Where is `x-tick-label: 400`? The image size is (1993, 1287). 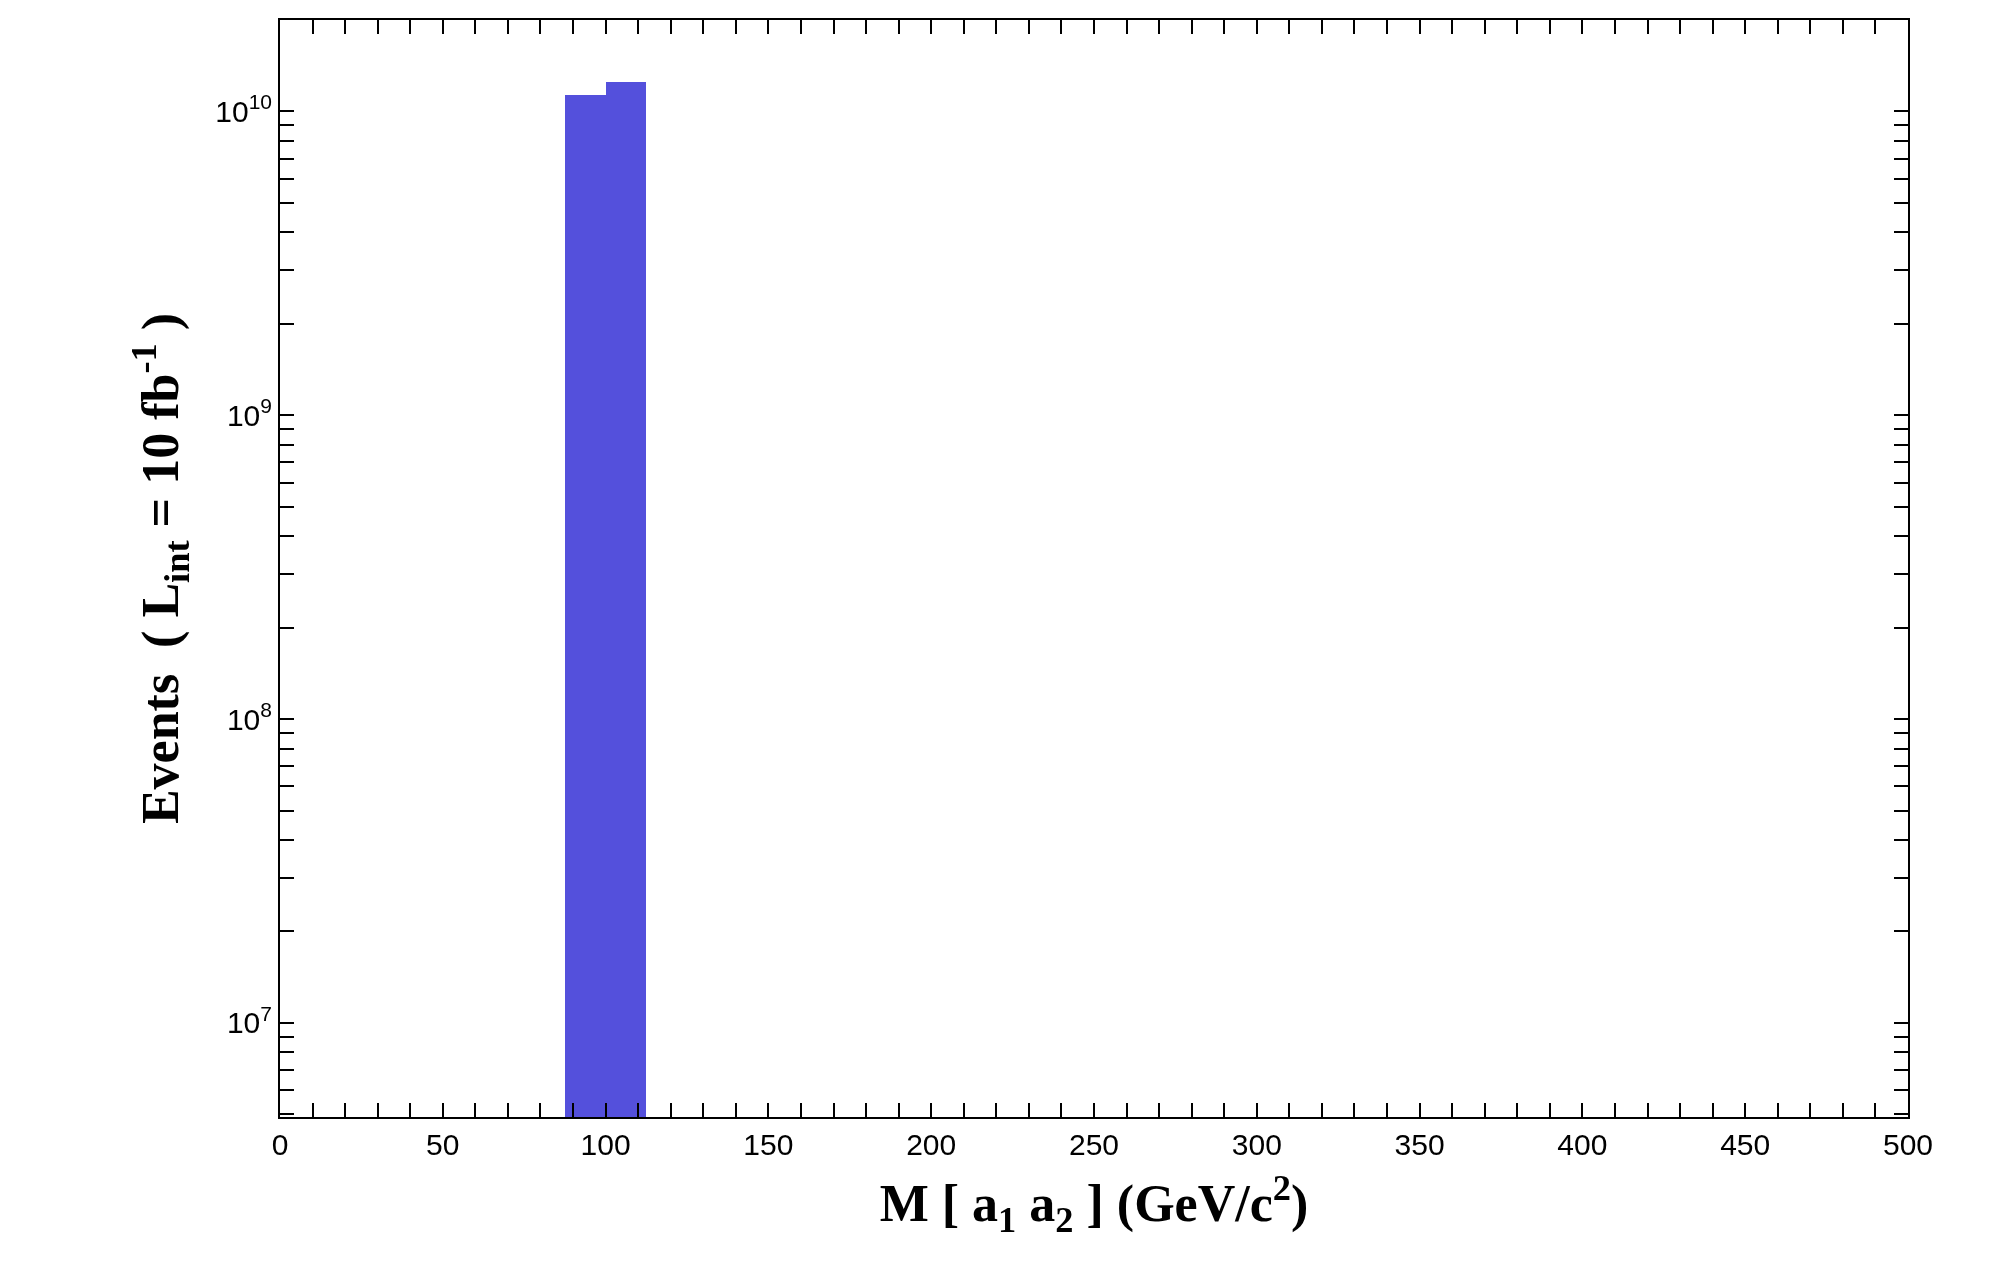
x-tick-label: 400 is located at coordinates (1582, 1144).